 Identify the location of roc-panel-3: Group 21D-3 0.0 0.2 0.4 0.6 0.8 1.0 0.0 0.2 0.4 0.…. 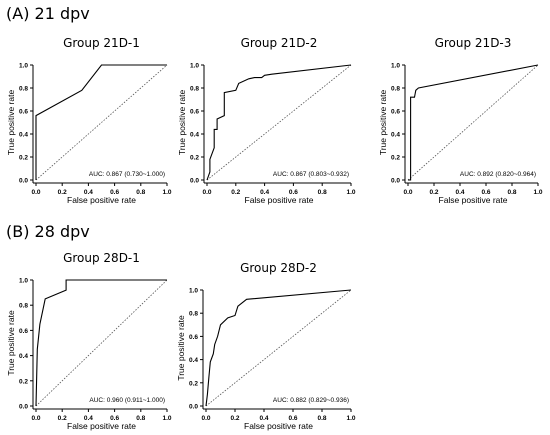
(460, 120).